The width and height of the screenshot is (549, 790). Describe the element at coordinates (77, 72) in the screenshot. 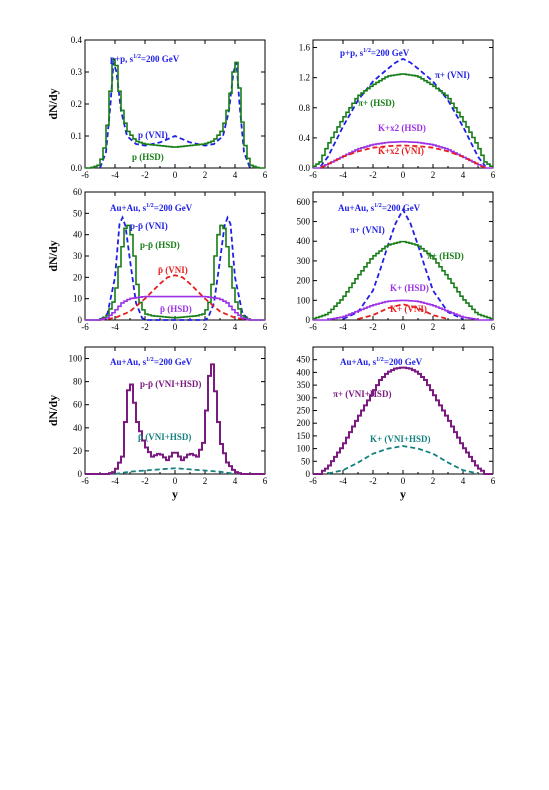

I see `y-tick-label: 0.3` at that location.